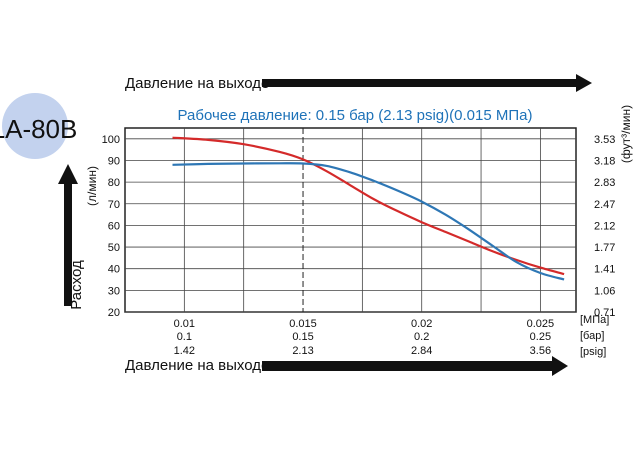 Image resolution: width=640 pixels, height=457 pixels. What do you see at coordinates (68, 235) in the screenshot?
I see `left-arrow` at bounding box center [68, 235].